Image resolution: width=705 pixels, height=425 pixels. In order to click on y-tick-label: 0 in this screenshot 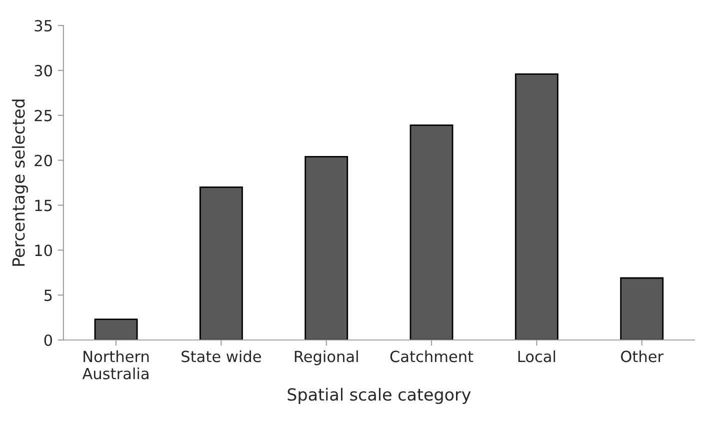, I will do `click(48, 340)`.